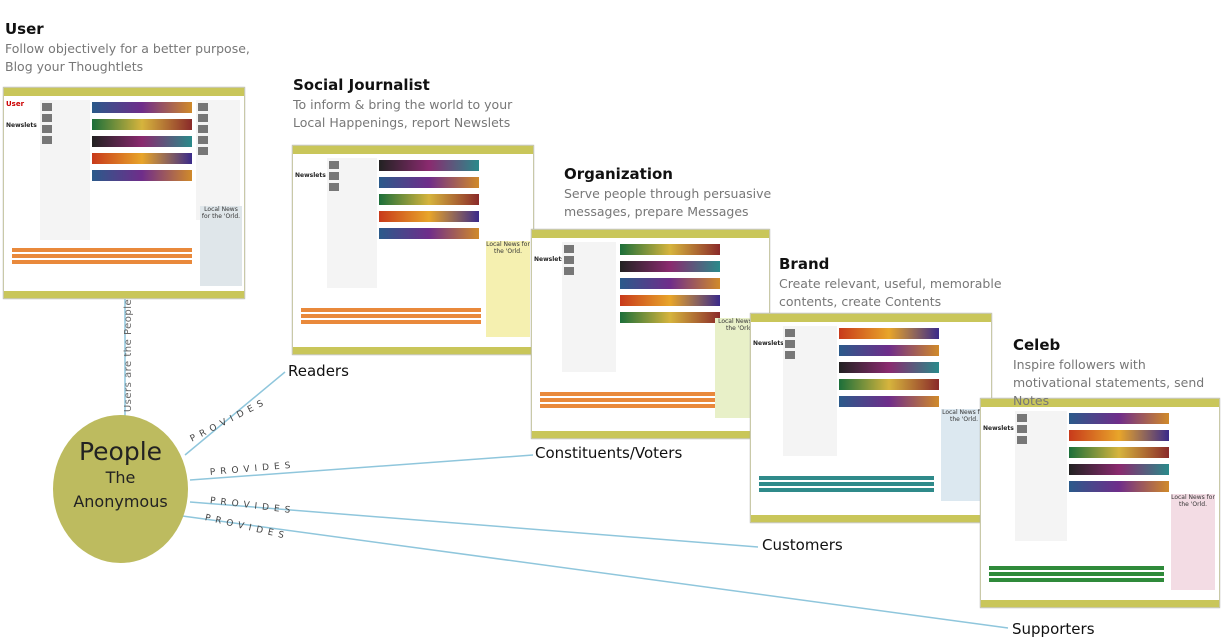  Describe the element at coordinates (591, 571) in the screenshot. I see `connector-supporters` at that location.